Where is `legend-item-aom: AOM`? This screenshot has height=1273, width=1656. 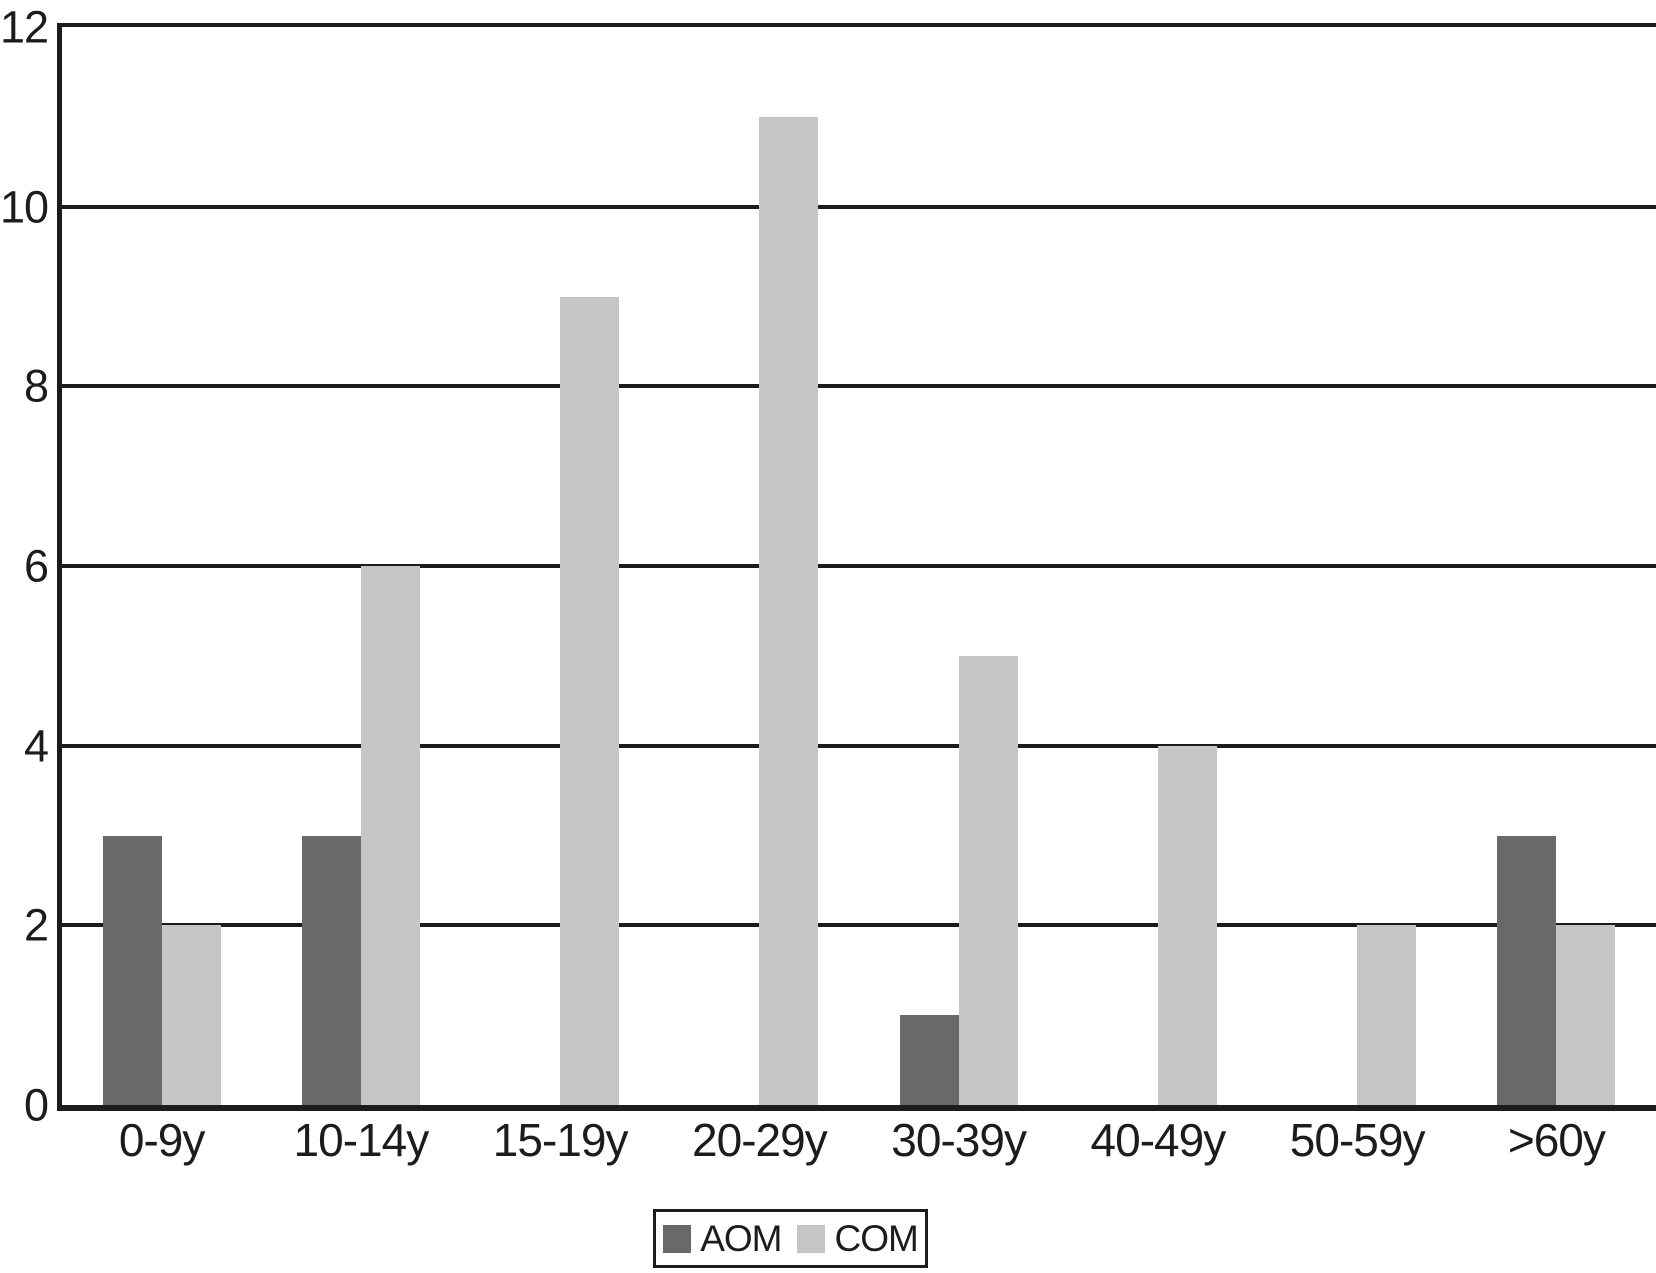 legend-item-aom: AOM is located at coordinates (722, 1238).